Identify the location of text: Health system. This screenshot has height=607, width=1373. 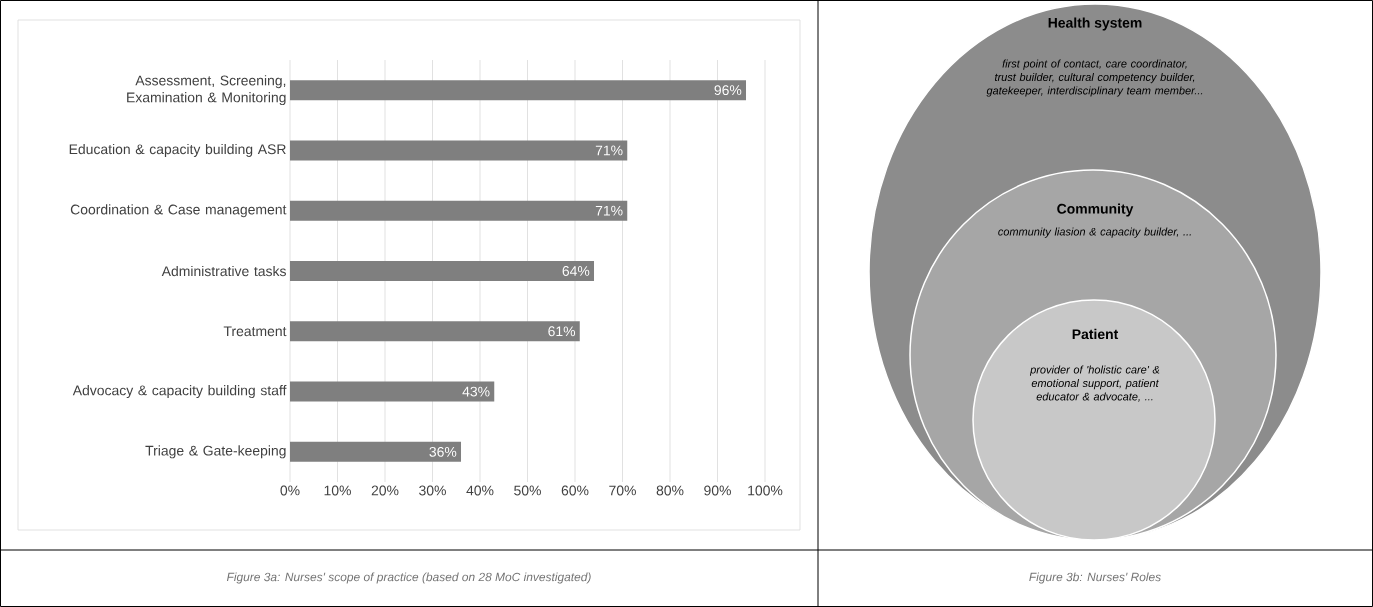
(1095, 24).